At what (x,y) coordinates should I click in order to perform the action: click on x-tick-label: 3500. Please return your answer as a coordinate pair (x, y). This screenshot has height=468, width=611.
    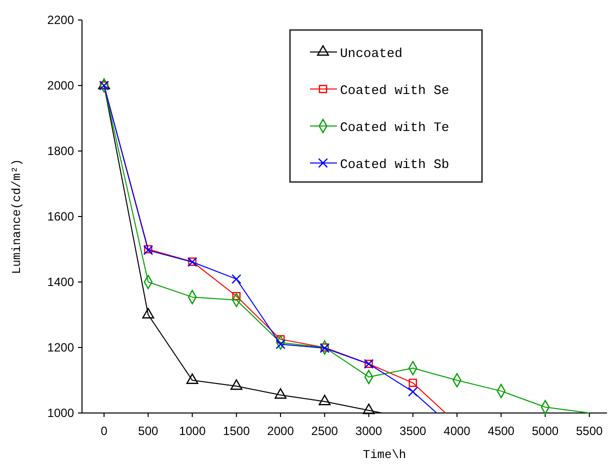
    Looking at the image, I should click on (413, 431).